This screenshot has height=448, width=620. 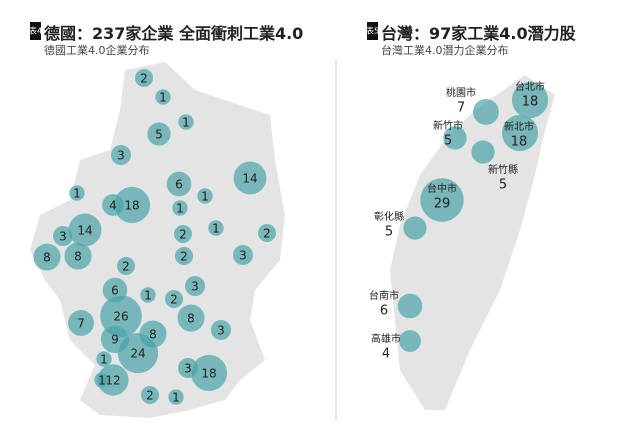 What do you see at coordinates (389, 216) in the screenshot?
I see `region-name: 彰化縣` at bounding box center [389, 216].